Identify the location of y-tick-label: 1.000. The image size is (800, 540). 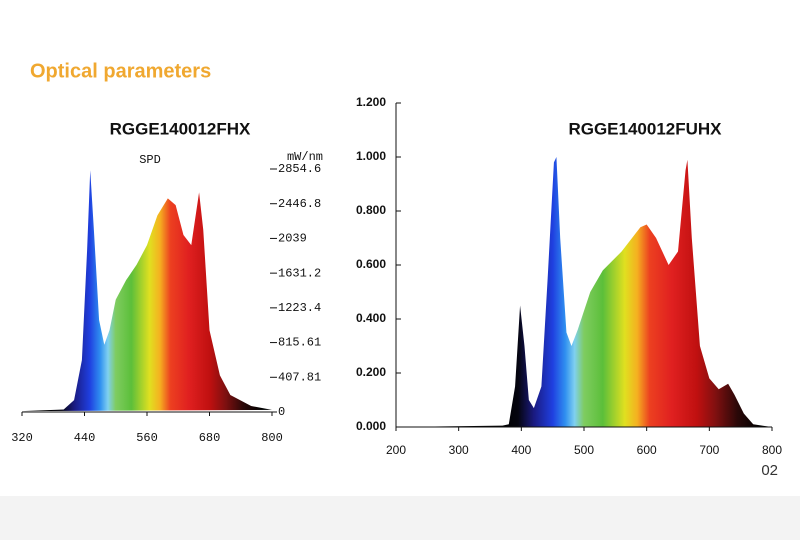
(371, 156).